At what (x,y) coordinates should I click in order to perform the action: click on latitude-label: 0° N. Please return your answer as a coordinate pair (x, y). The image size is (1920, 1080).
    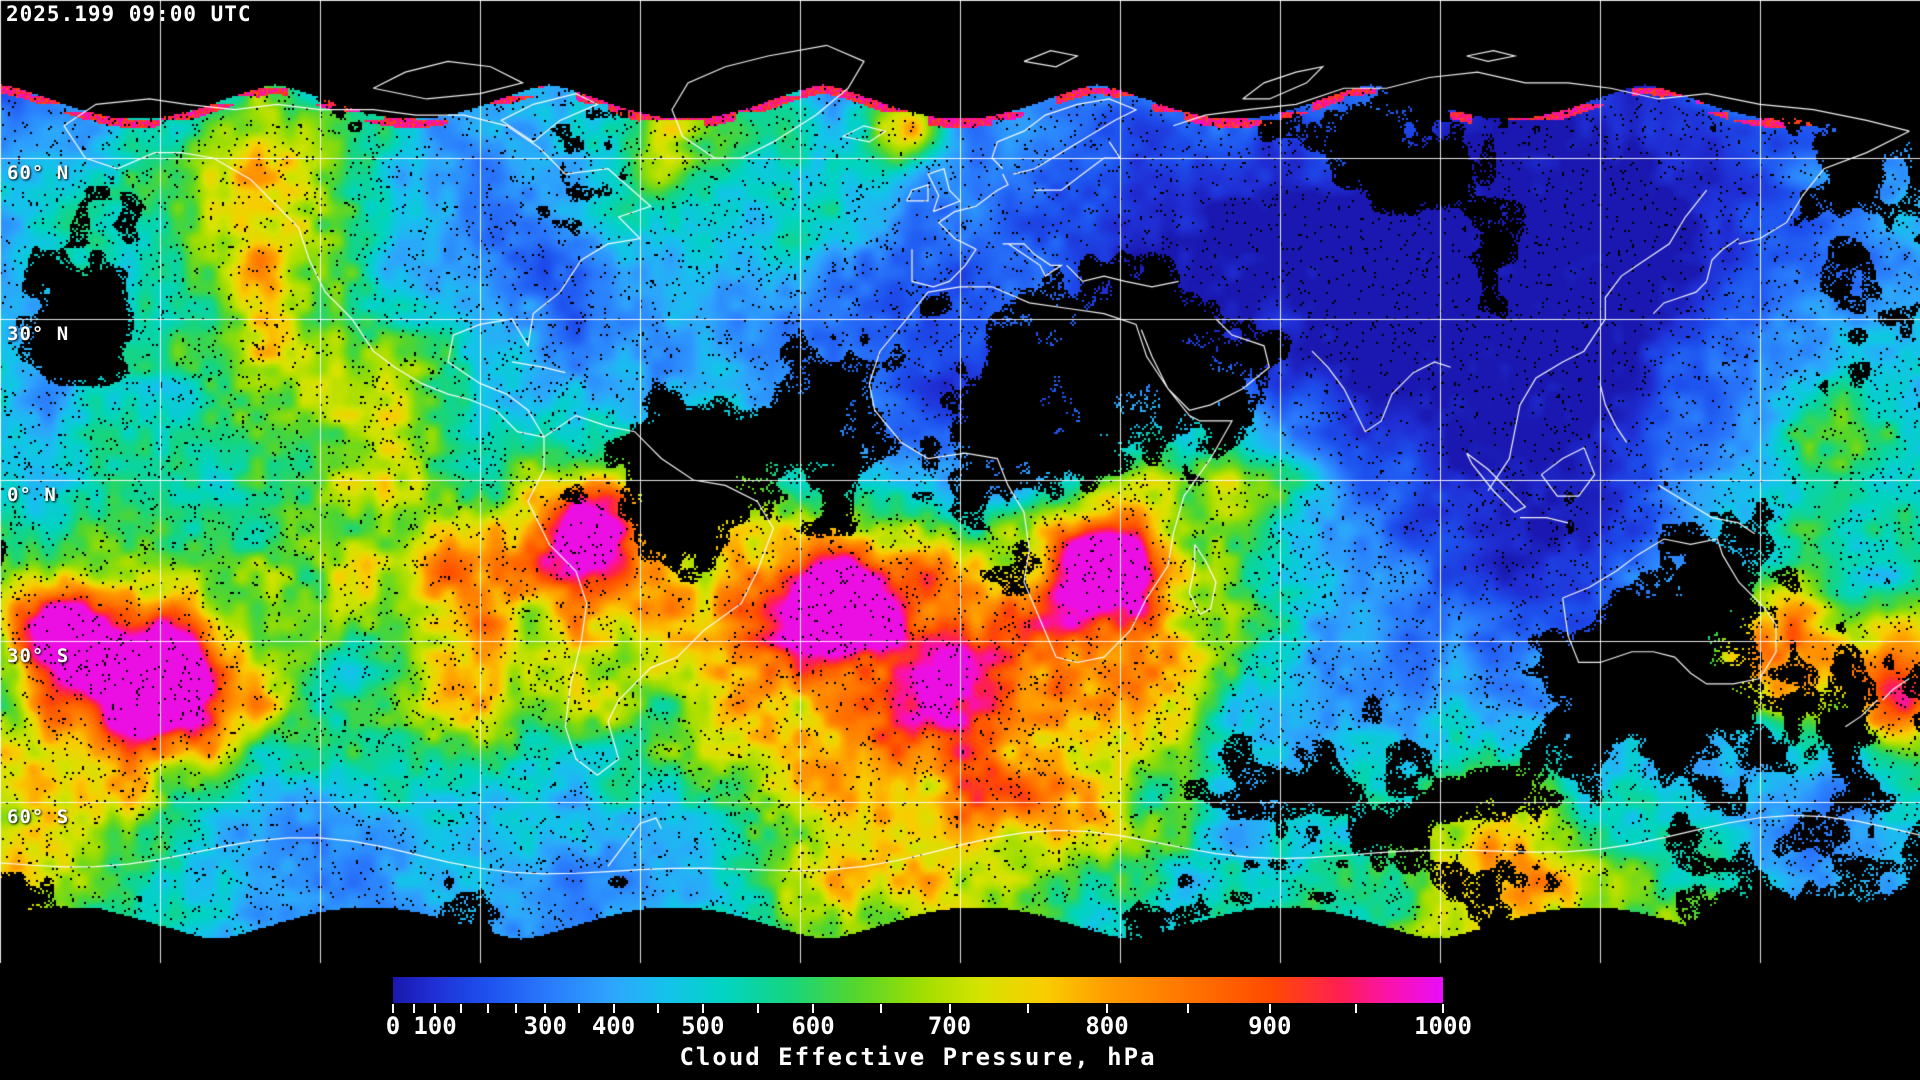
    Looking at the image, I should click on (32, 495).